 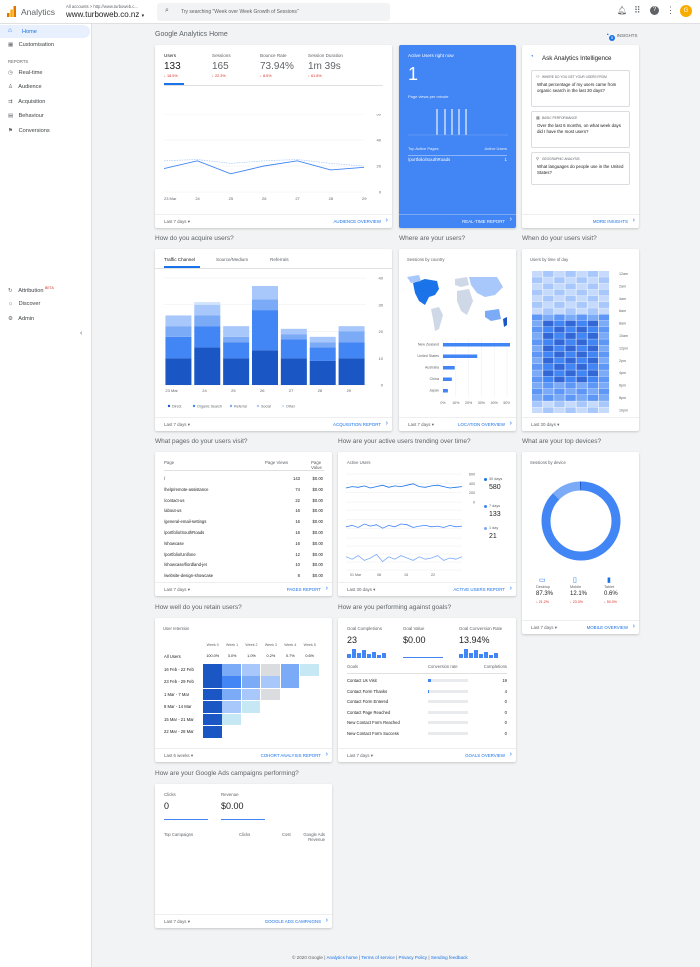 What do you see at coordinates (445, 122) in the screenshot?
I see `pageview-bar` at bounding box center [445, 122].